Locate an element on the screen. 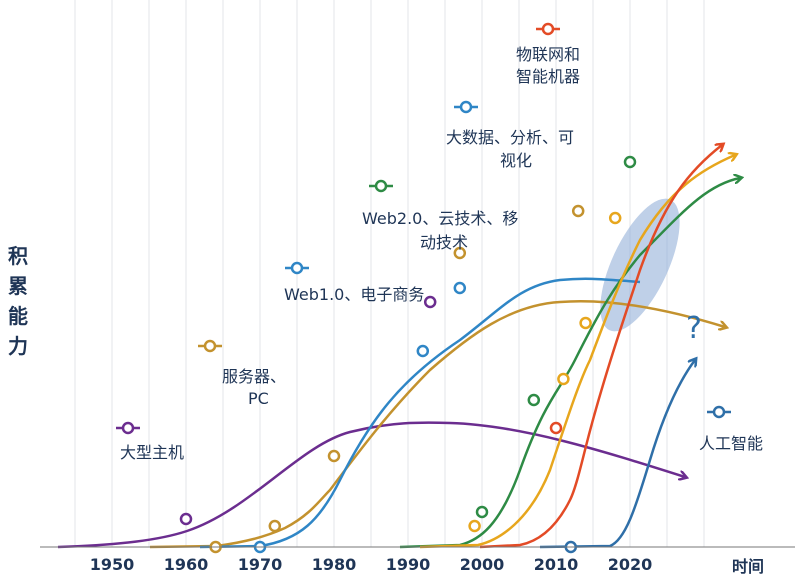  x-tick-label: 2010 is located at coordinates (556, 564).